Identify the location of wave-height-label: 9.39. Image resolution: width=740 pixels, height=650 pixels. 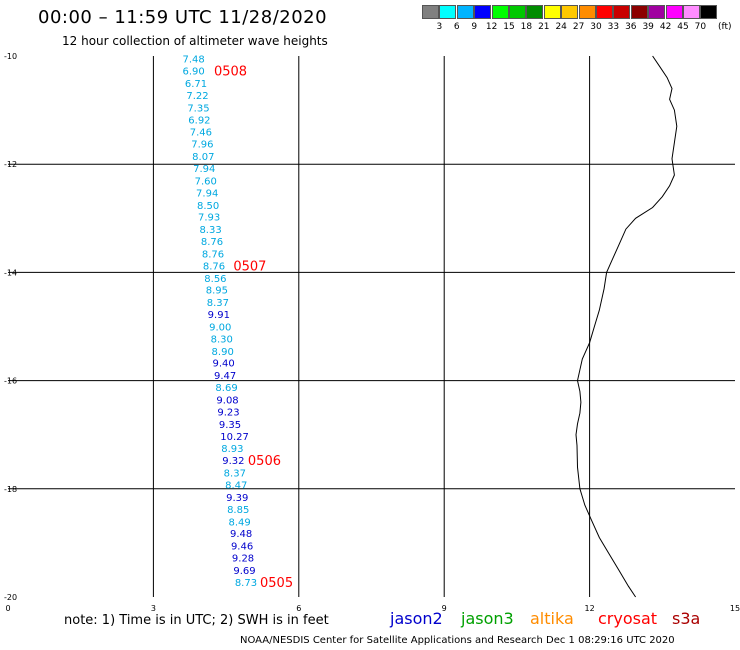
(237, 498).